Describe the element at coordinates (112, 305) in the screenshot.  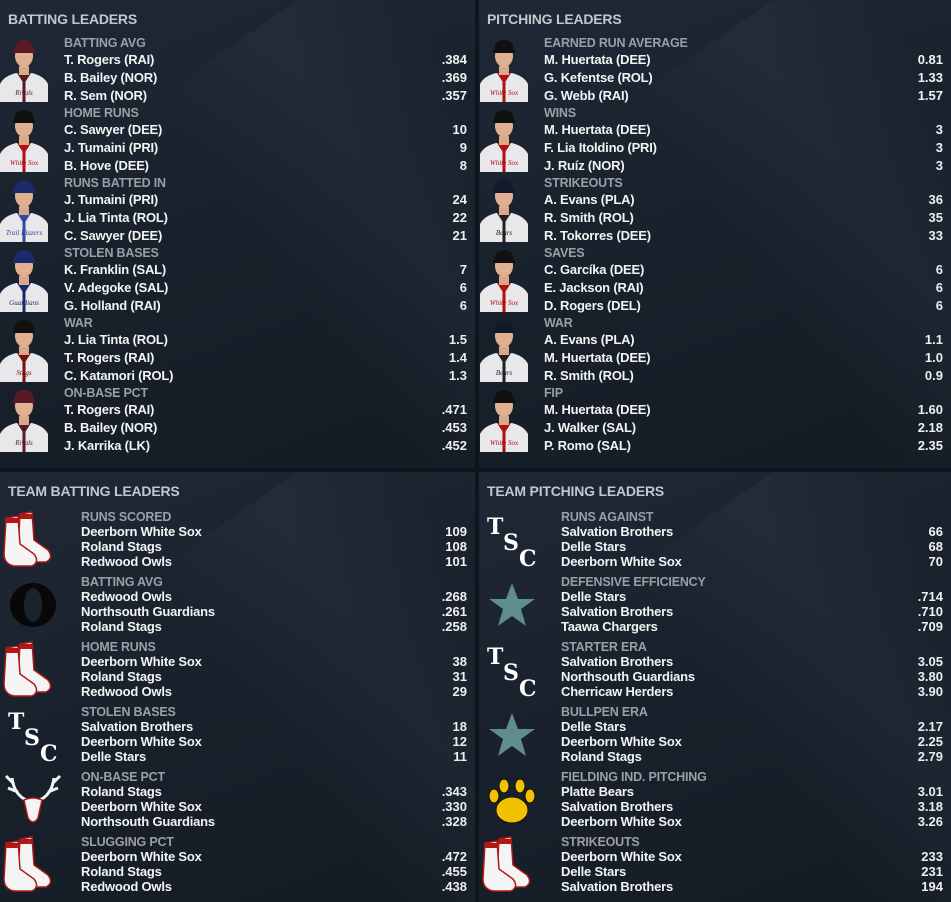
I see `player-name-link: G. Holland (RAI)` at that location.